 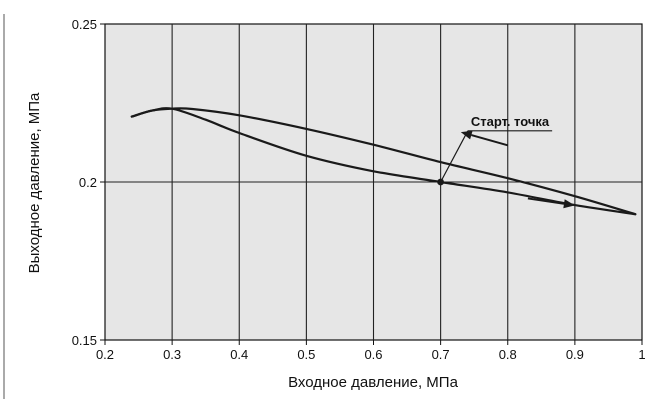 I want to click on x-axis-ticks: 0.2 0.3 0.4 0.5 0.6 0.7 0.8 0.9 1, so click(x=371, y=351).